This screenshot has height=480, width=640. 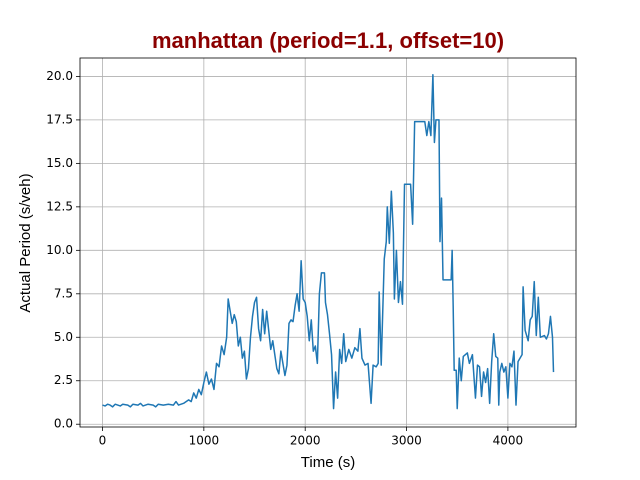 What do you see at coordinates (305, 441) in the screenshot?
I see `x-tick-label: 2000` at bounding box center [305, 441].